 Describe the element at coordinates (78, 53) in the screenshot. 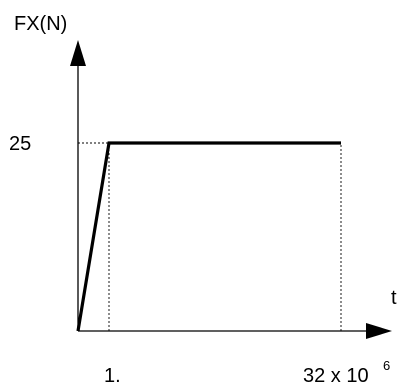

I see `y-axis-arrowhead` at that location.